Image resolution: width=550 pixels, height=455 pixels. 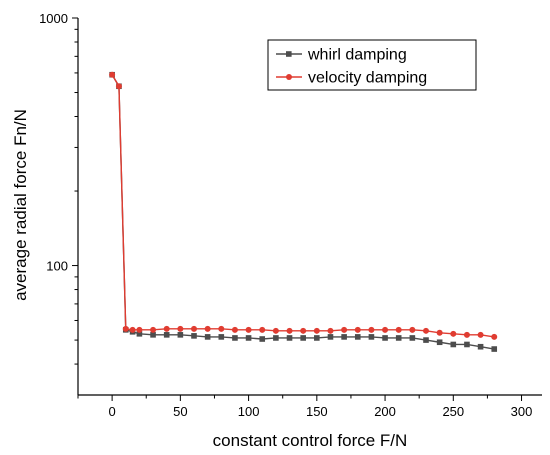 What do you see at coordinates (453, 411) in the screenshot?
I see `x-tick-label: 250` at bounding box center [453, 411].